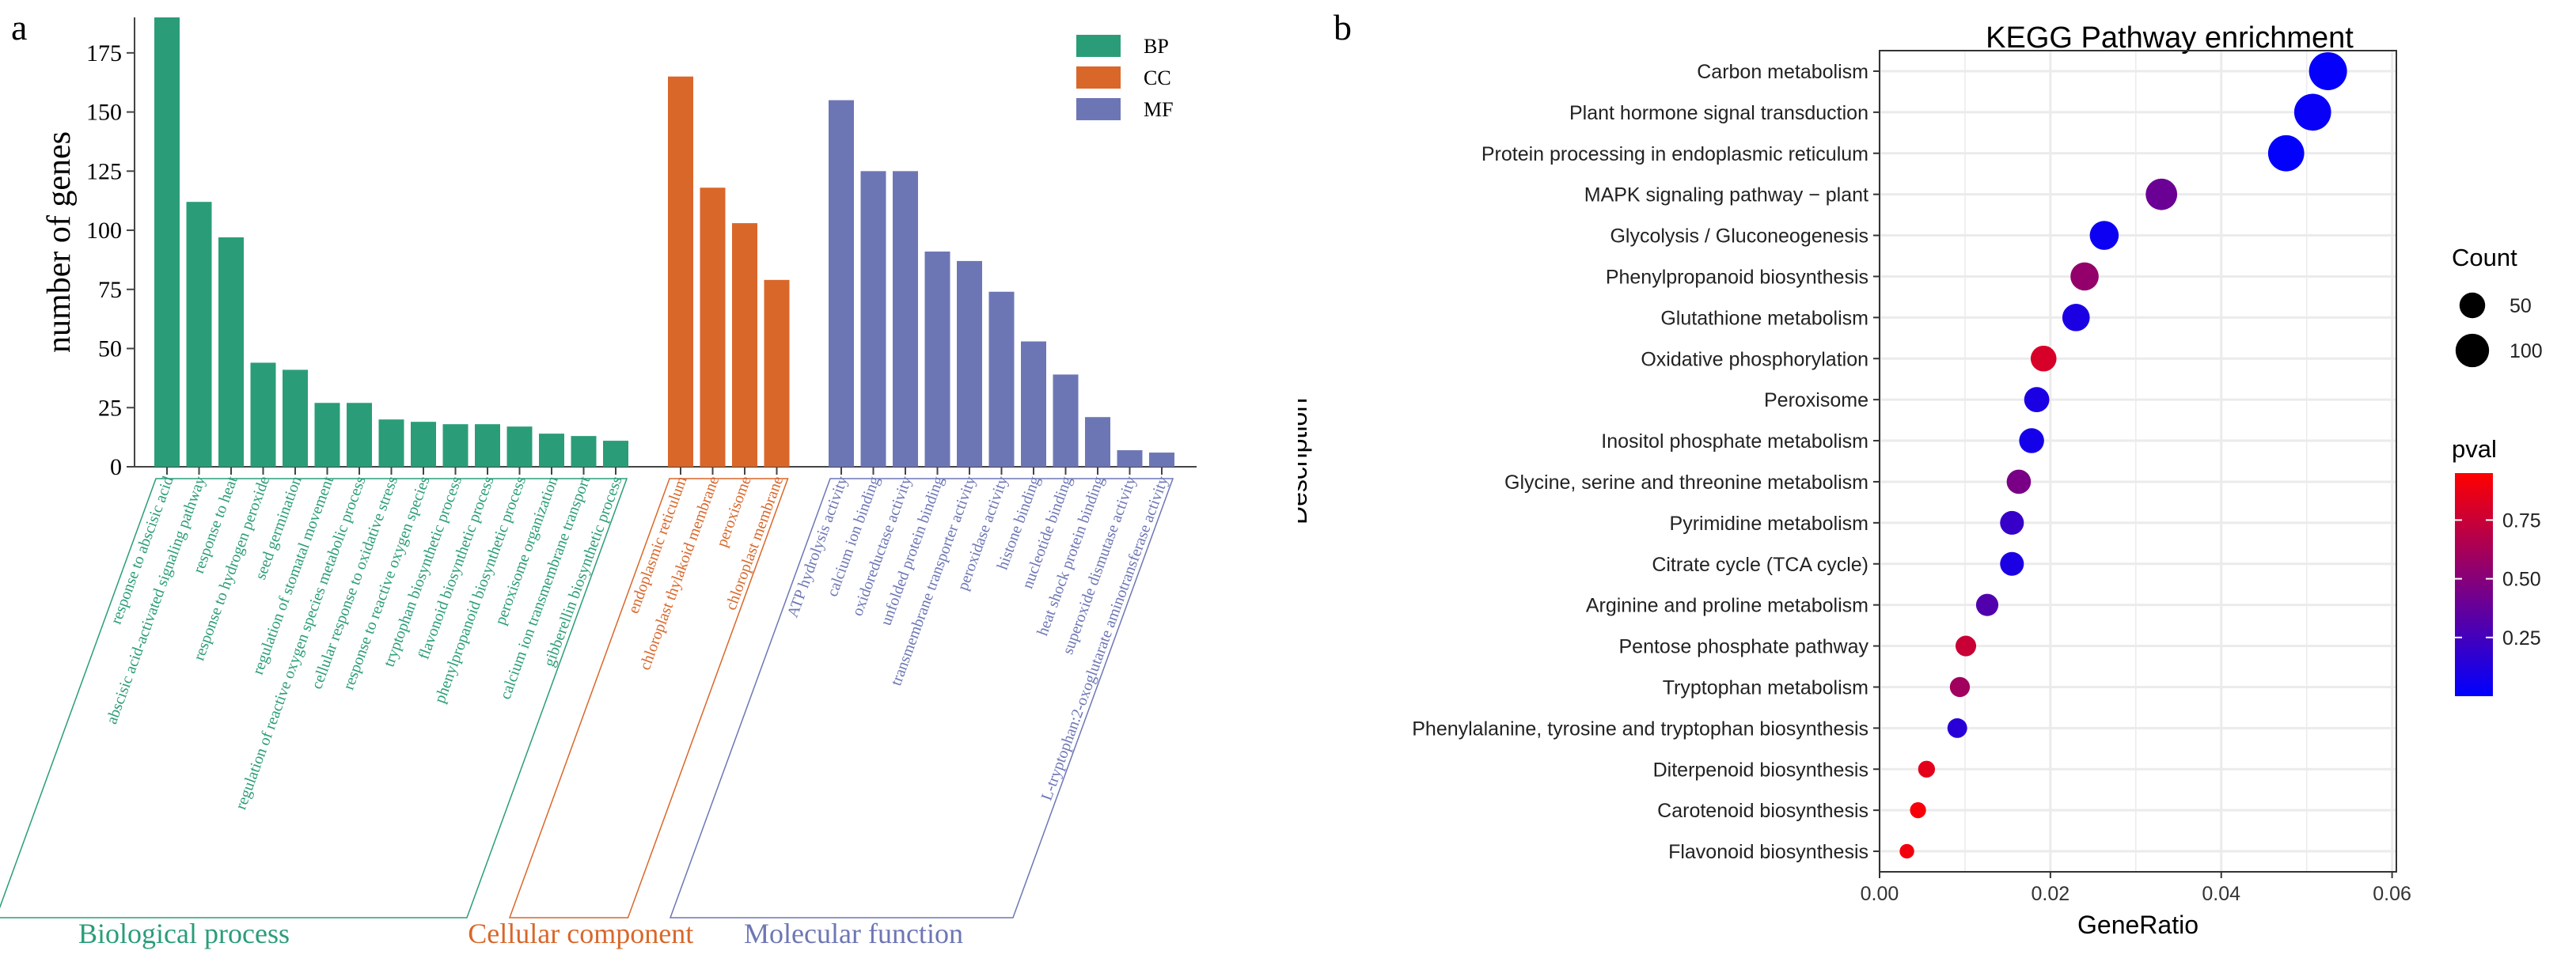 The width and height of the screenshot is (2576, 962). I want to click on category-title: Cellular component, so click(580, 933).